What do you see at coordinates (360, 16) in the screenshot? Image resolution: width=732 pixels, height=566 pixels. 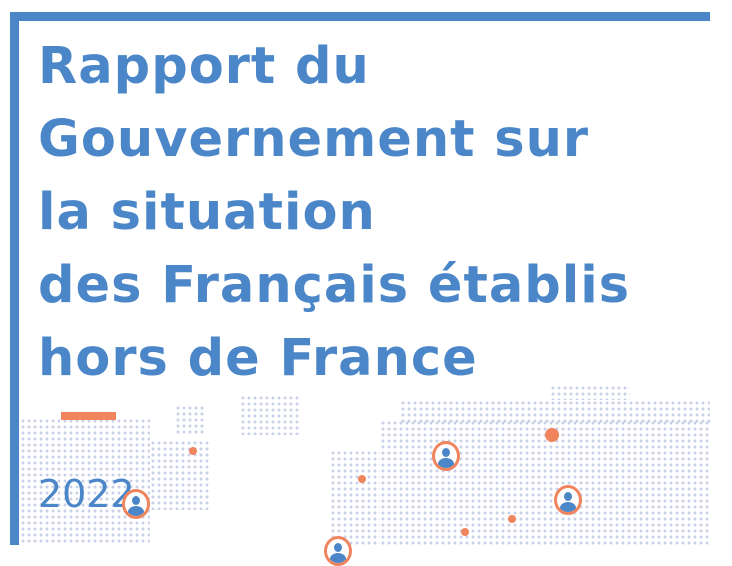 I see `frame-top-bar` at bounding box center [360, 16].